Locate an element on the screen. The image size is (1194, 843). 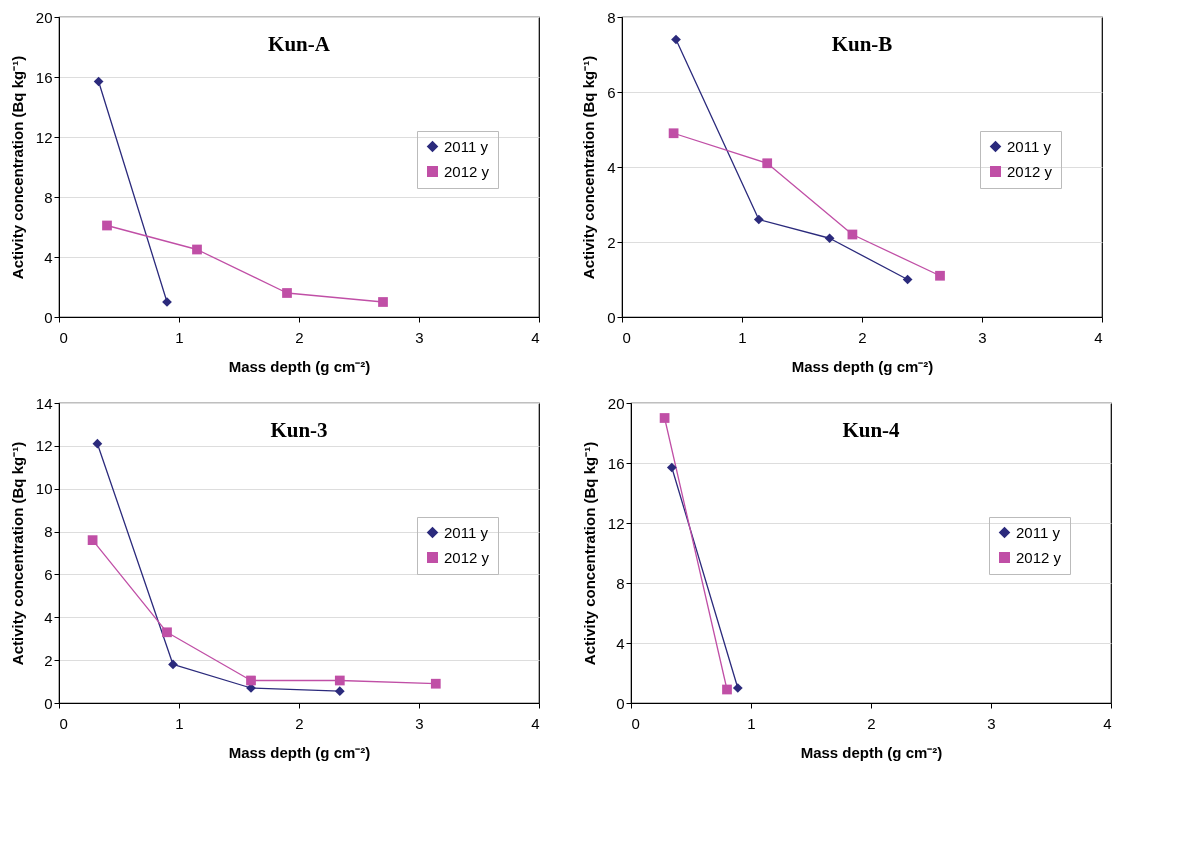
y-tick-label: 10 is located at coordinates (44, 489).